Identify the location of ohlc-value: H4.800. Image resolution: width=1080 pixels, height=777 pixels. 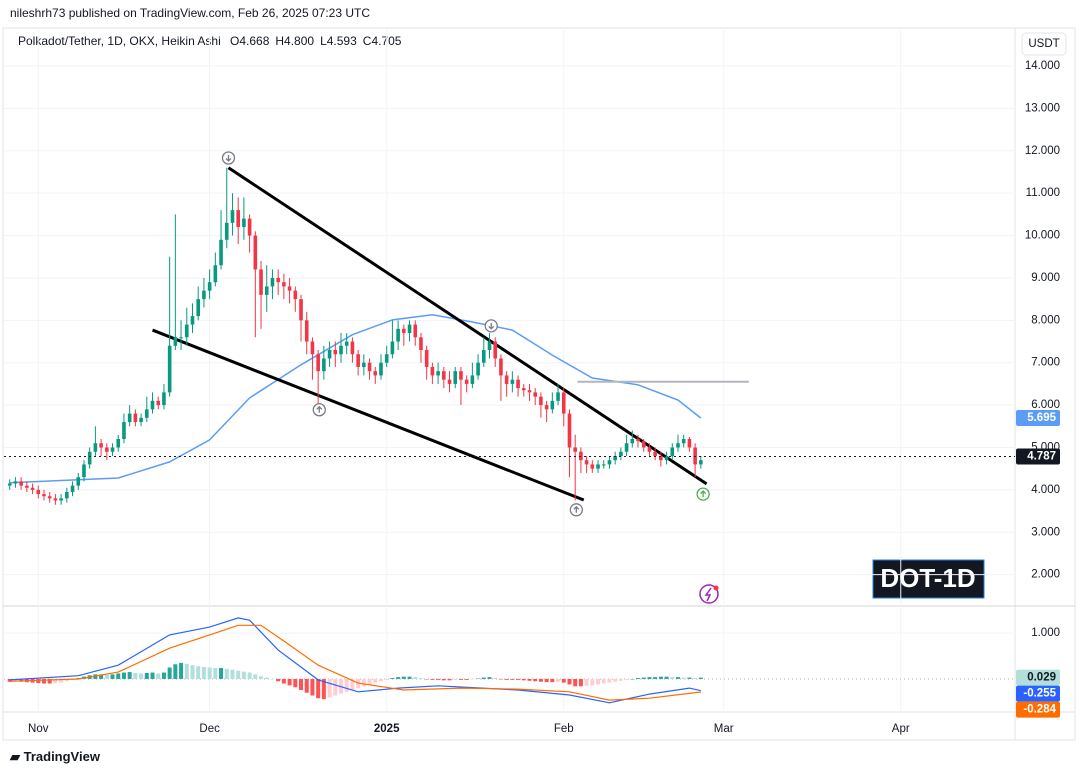
(294, 41).